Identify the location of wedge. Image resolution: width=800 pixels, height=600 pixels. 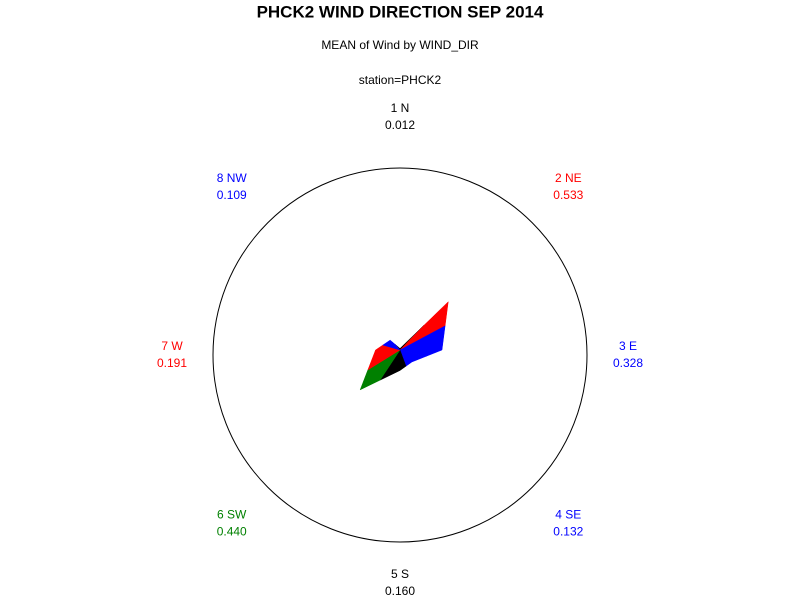
(391, 345).